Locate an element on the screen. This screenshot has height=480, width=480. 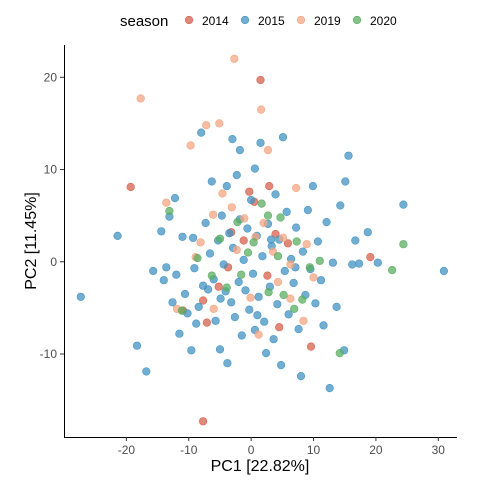
x-tick-label: -20 is located at coordinates (127, 450).